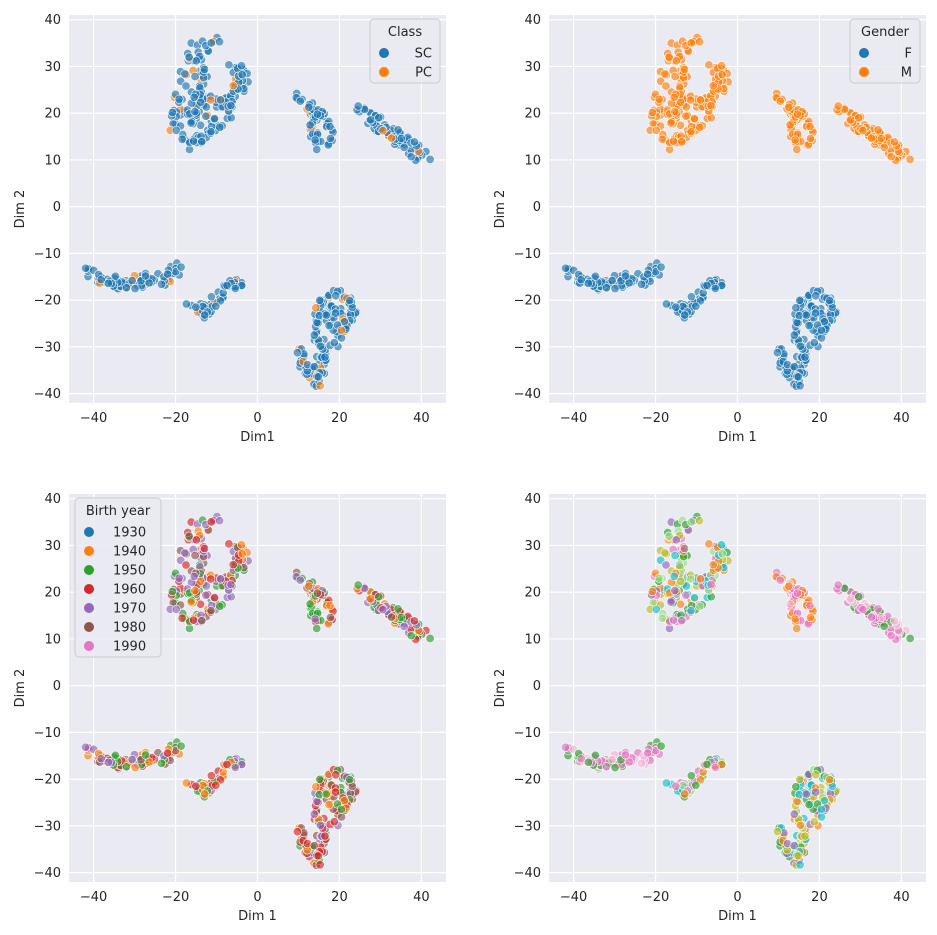 The width and height of the screenshot is (937, 935). I want to click on scatter-points, so click(258, 212).